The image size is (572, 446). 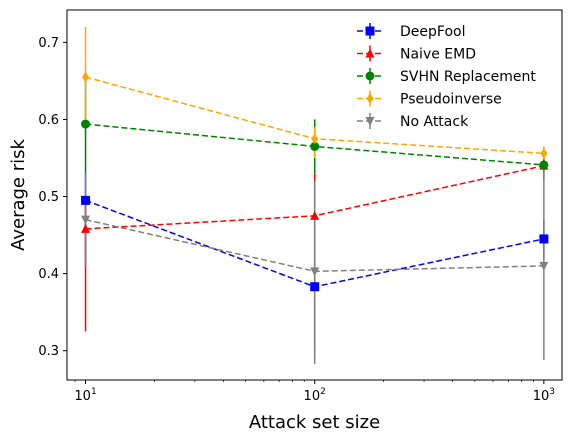 What do you see at coordinates (370, 31) in the screenshot?
I see `legend-marker-deepfool` at bounding box center [370, 31].